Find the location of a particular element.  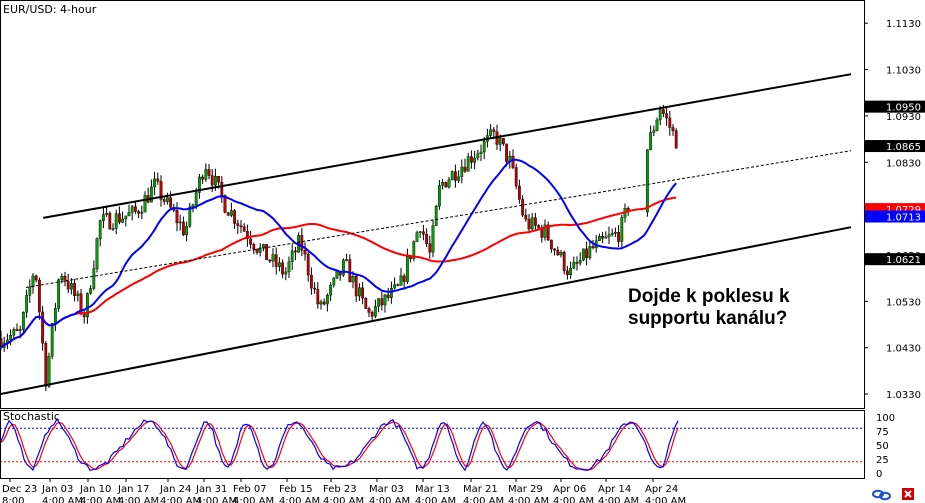

stoch-tick-label: 0 is located at coordinates (879, 474).